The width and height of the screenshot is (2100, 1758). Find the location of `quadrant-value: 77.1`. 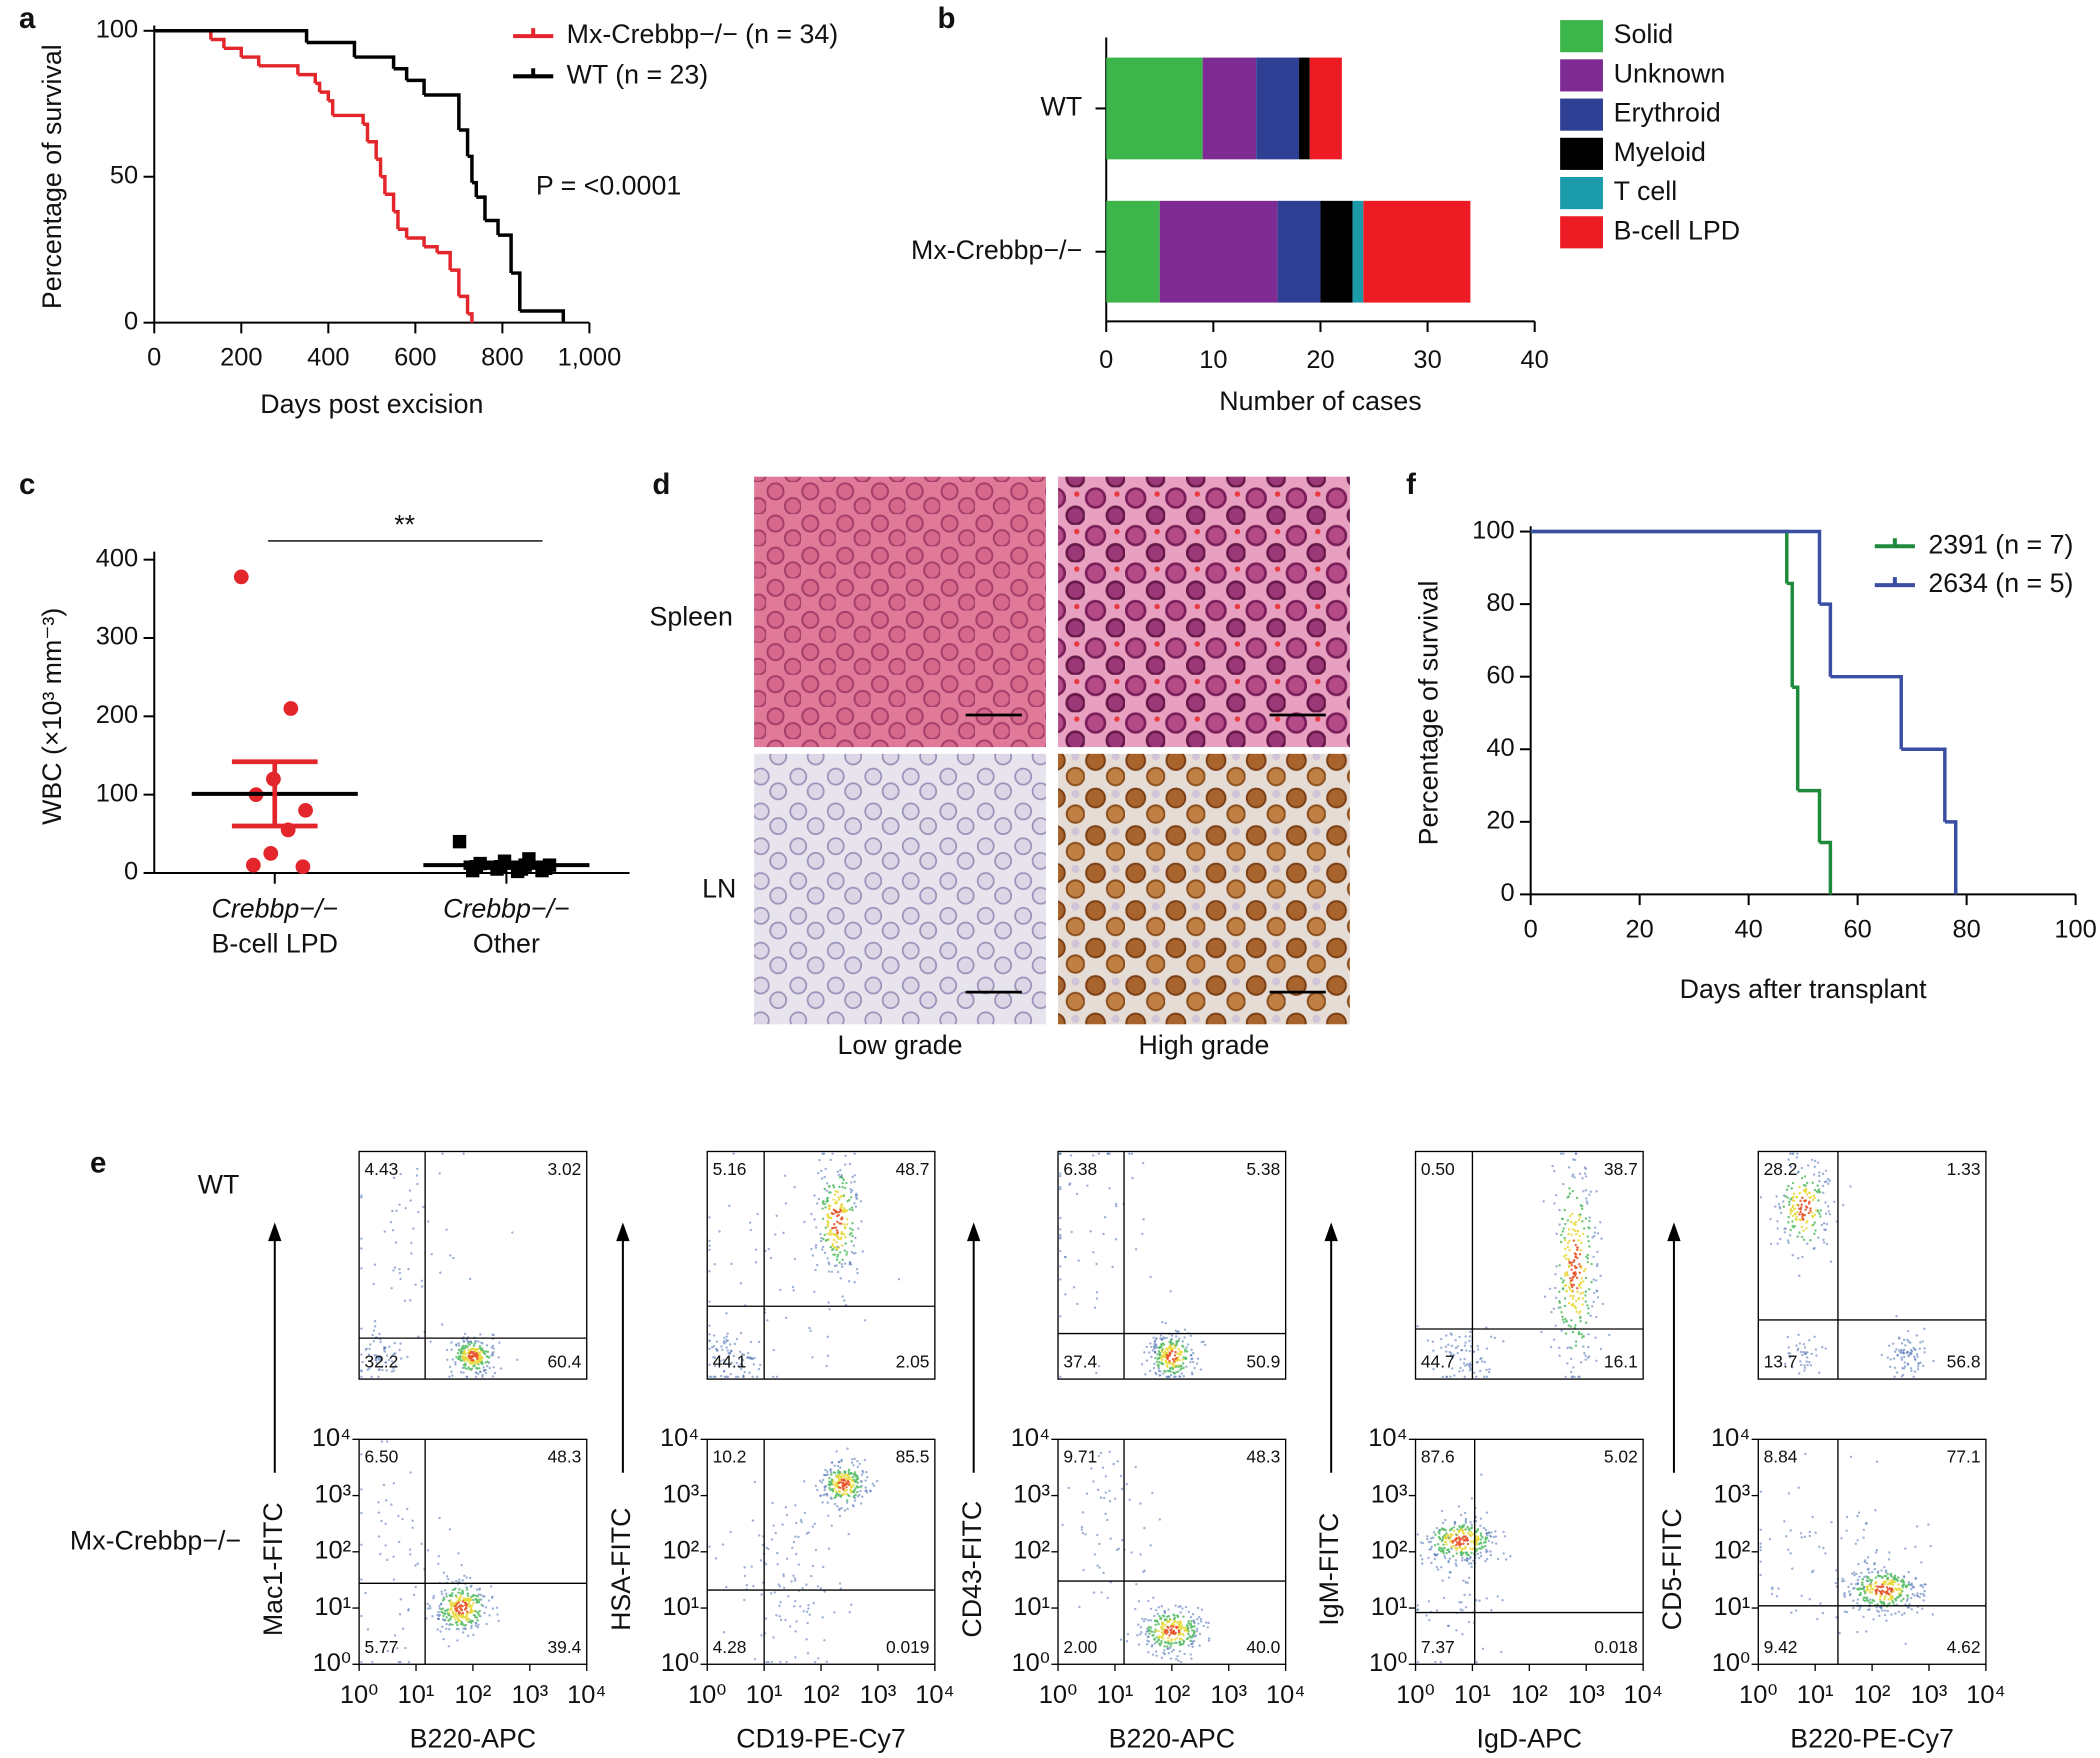

quadrant-value: 77.1 is located at coordinates (1964, 1457).